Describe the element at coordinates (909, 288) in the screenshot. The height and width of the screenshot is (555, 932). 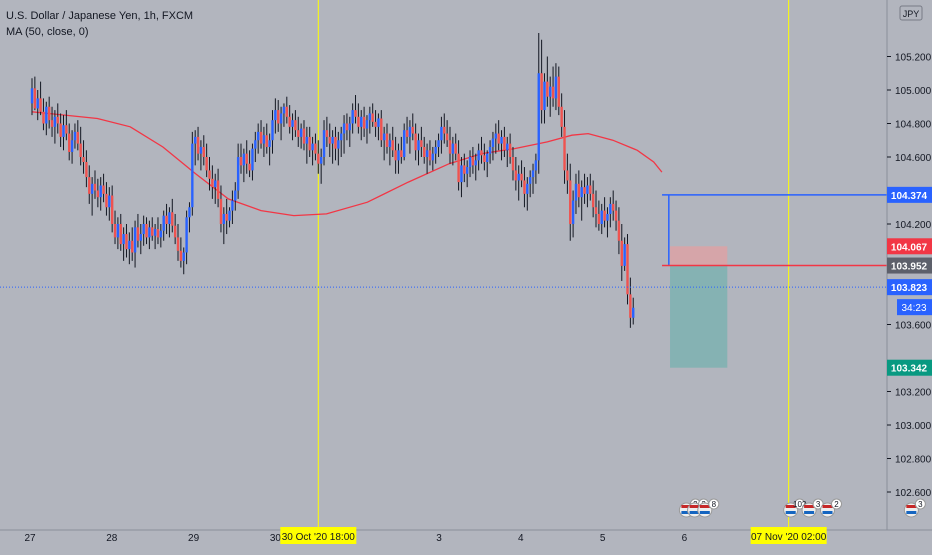
I see `current-price-label: 103.823` at that location.